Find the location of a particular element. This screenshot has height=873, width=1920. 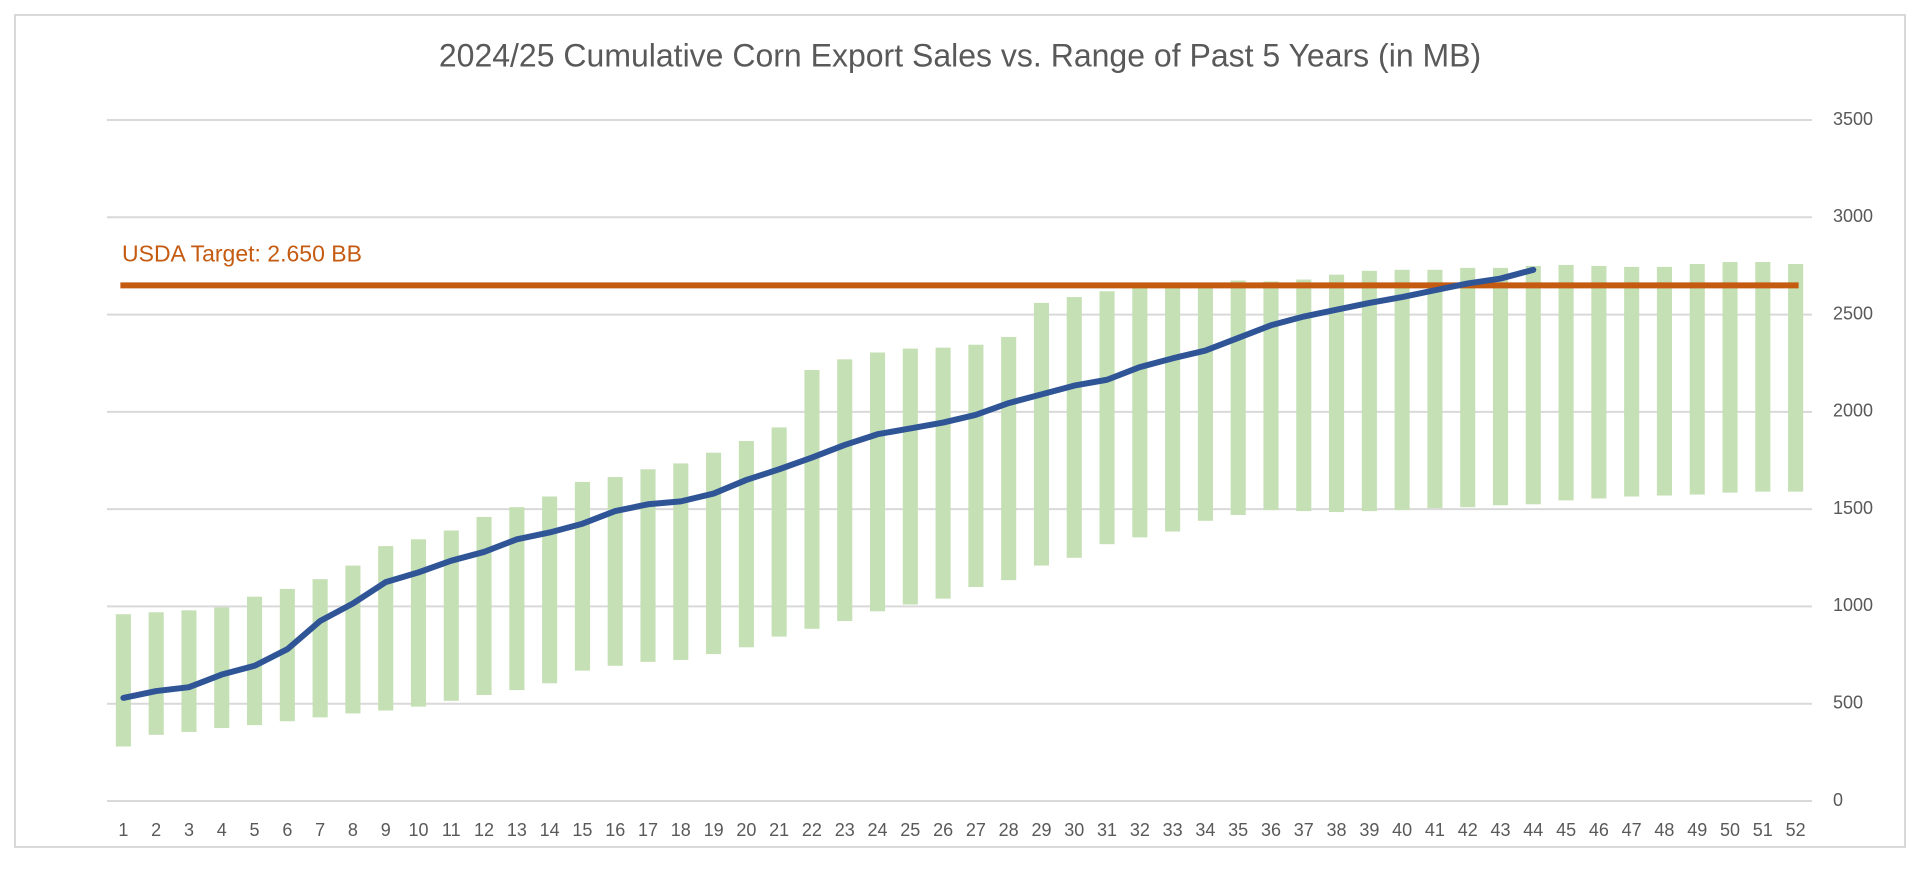

x-tick-label: 42 is located at coordinates (1468, 830).